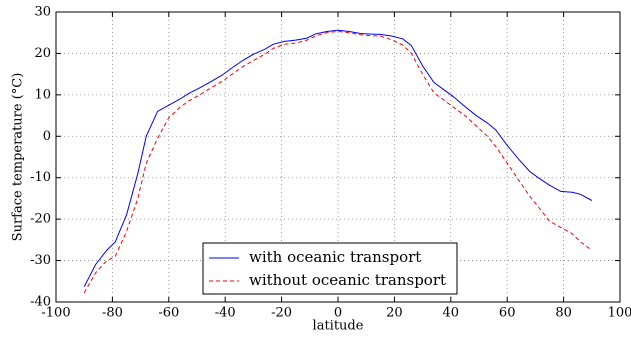 This screenshot has width=631, height=337. I want to click on legend-label: without oceanic transport, so click(347, 280).